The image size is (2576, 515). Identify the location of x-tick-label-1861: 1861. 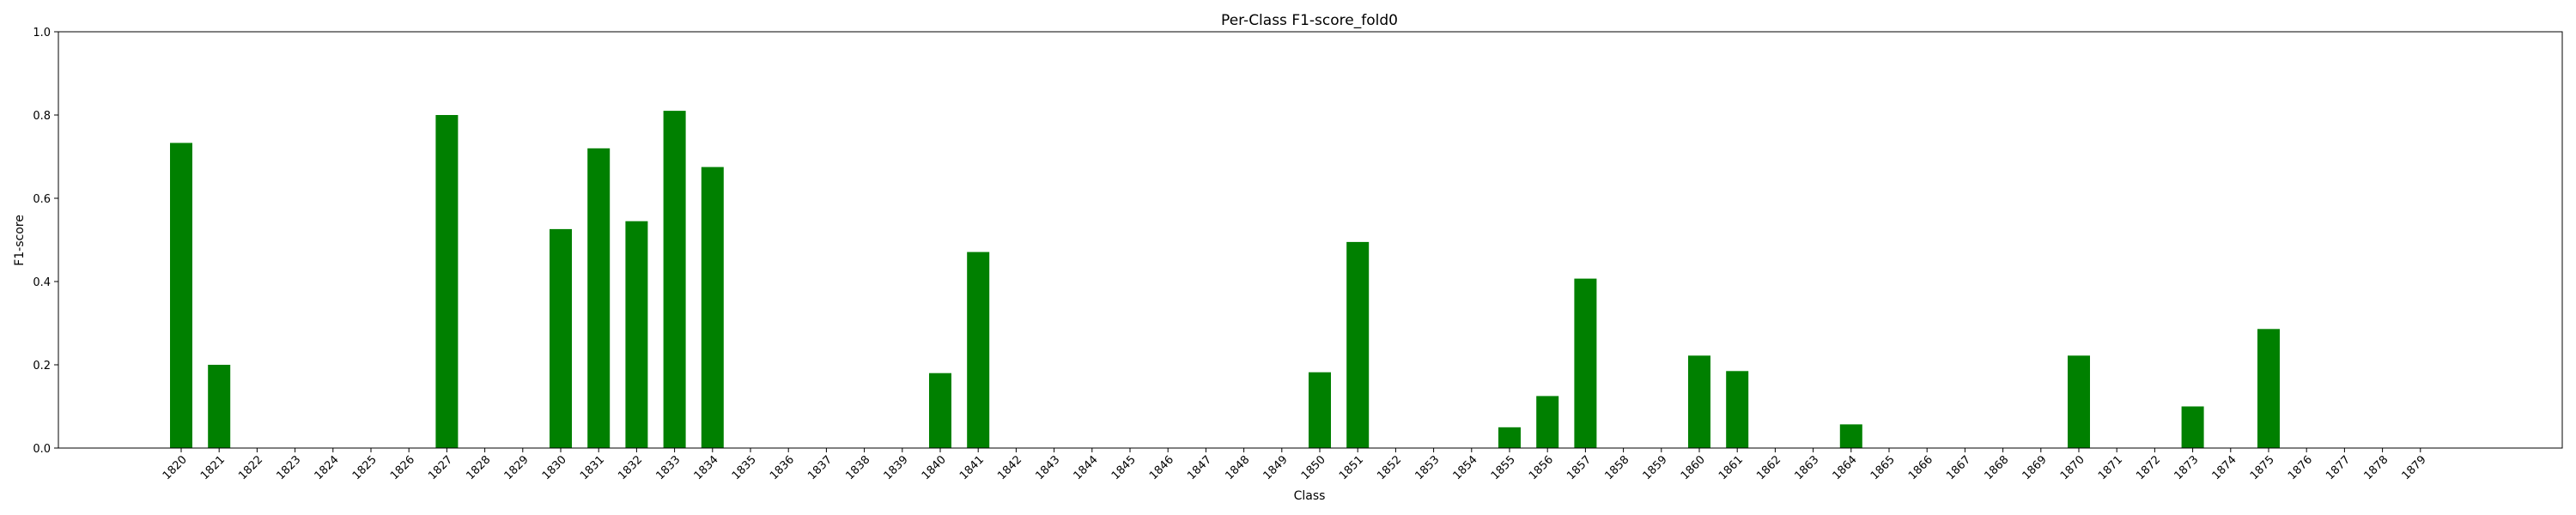
(1731, 467).